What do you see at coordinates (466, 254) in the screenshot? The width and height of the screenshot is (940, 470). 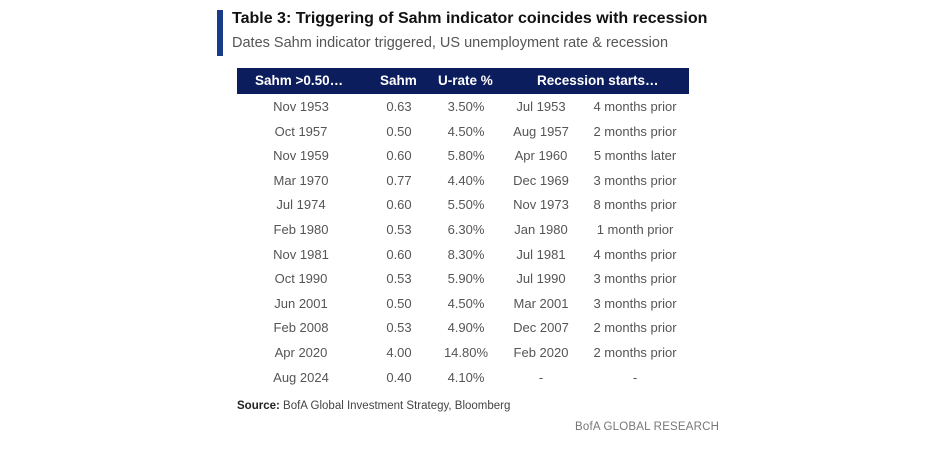 I see `cell-unemployment-rate: 8.30%` at bounding box center [466, 254].